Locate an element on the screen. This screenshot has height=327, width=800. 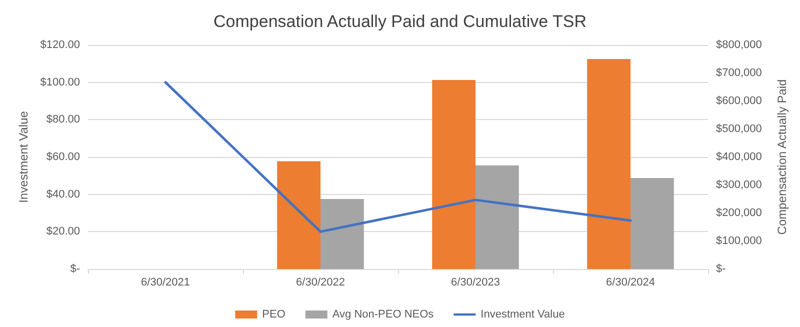
y-tick-label: $100.00 is located at coordinates (60, 82).